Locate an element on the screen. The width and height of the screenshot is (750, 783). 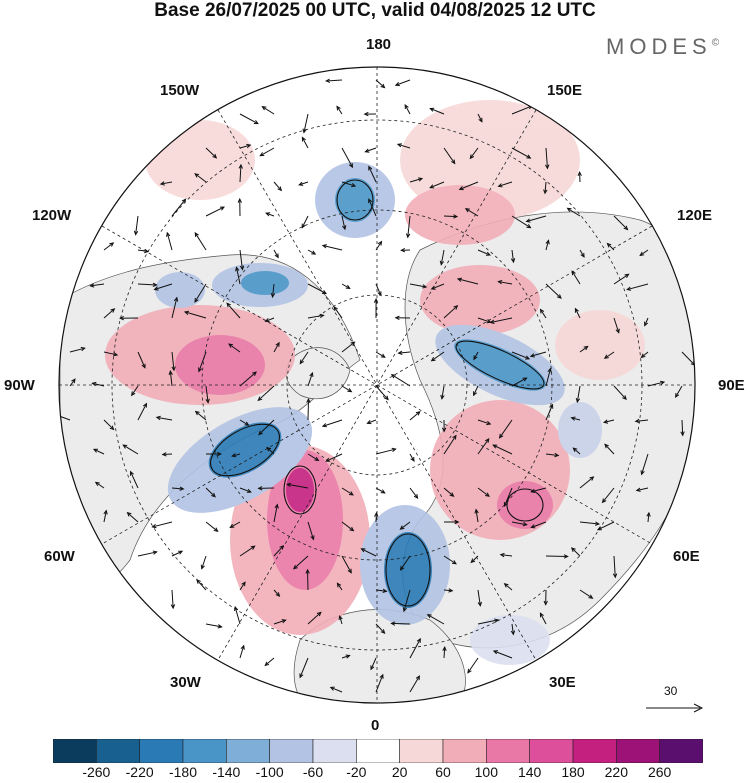
reference-vector-arrow is located at coordinates (675, 708).